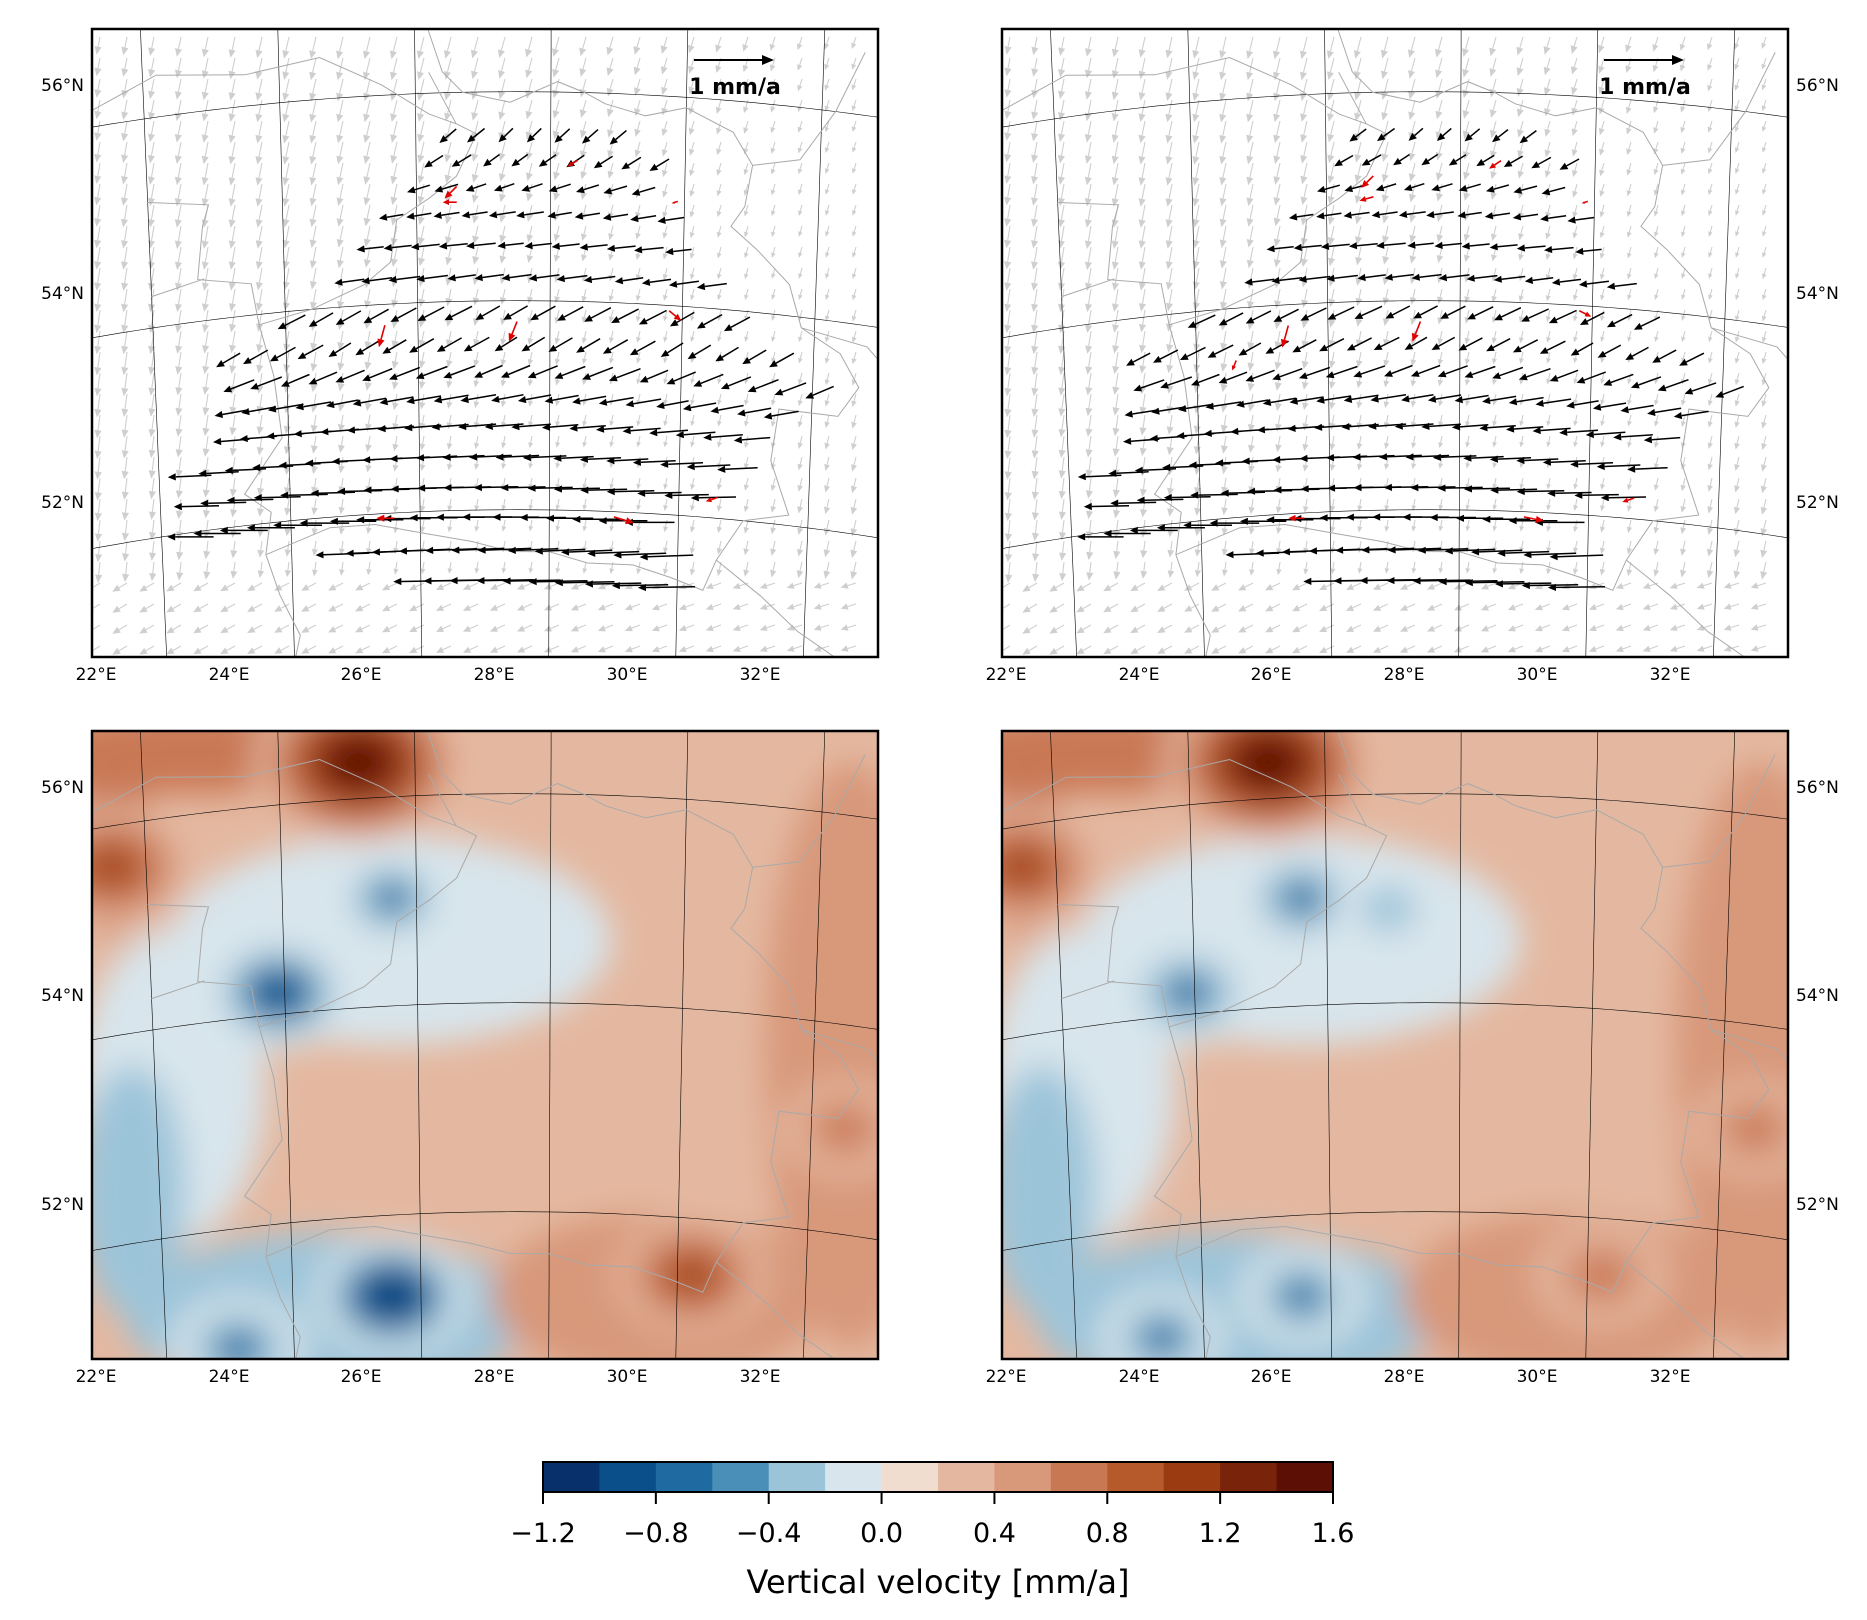  Describe the element at coordinates (1410, 359) in the screenshot. I see `station-vectors` at that location.